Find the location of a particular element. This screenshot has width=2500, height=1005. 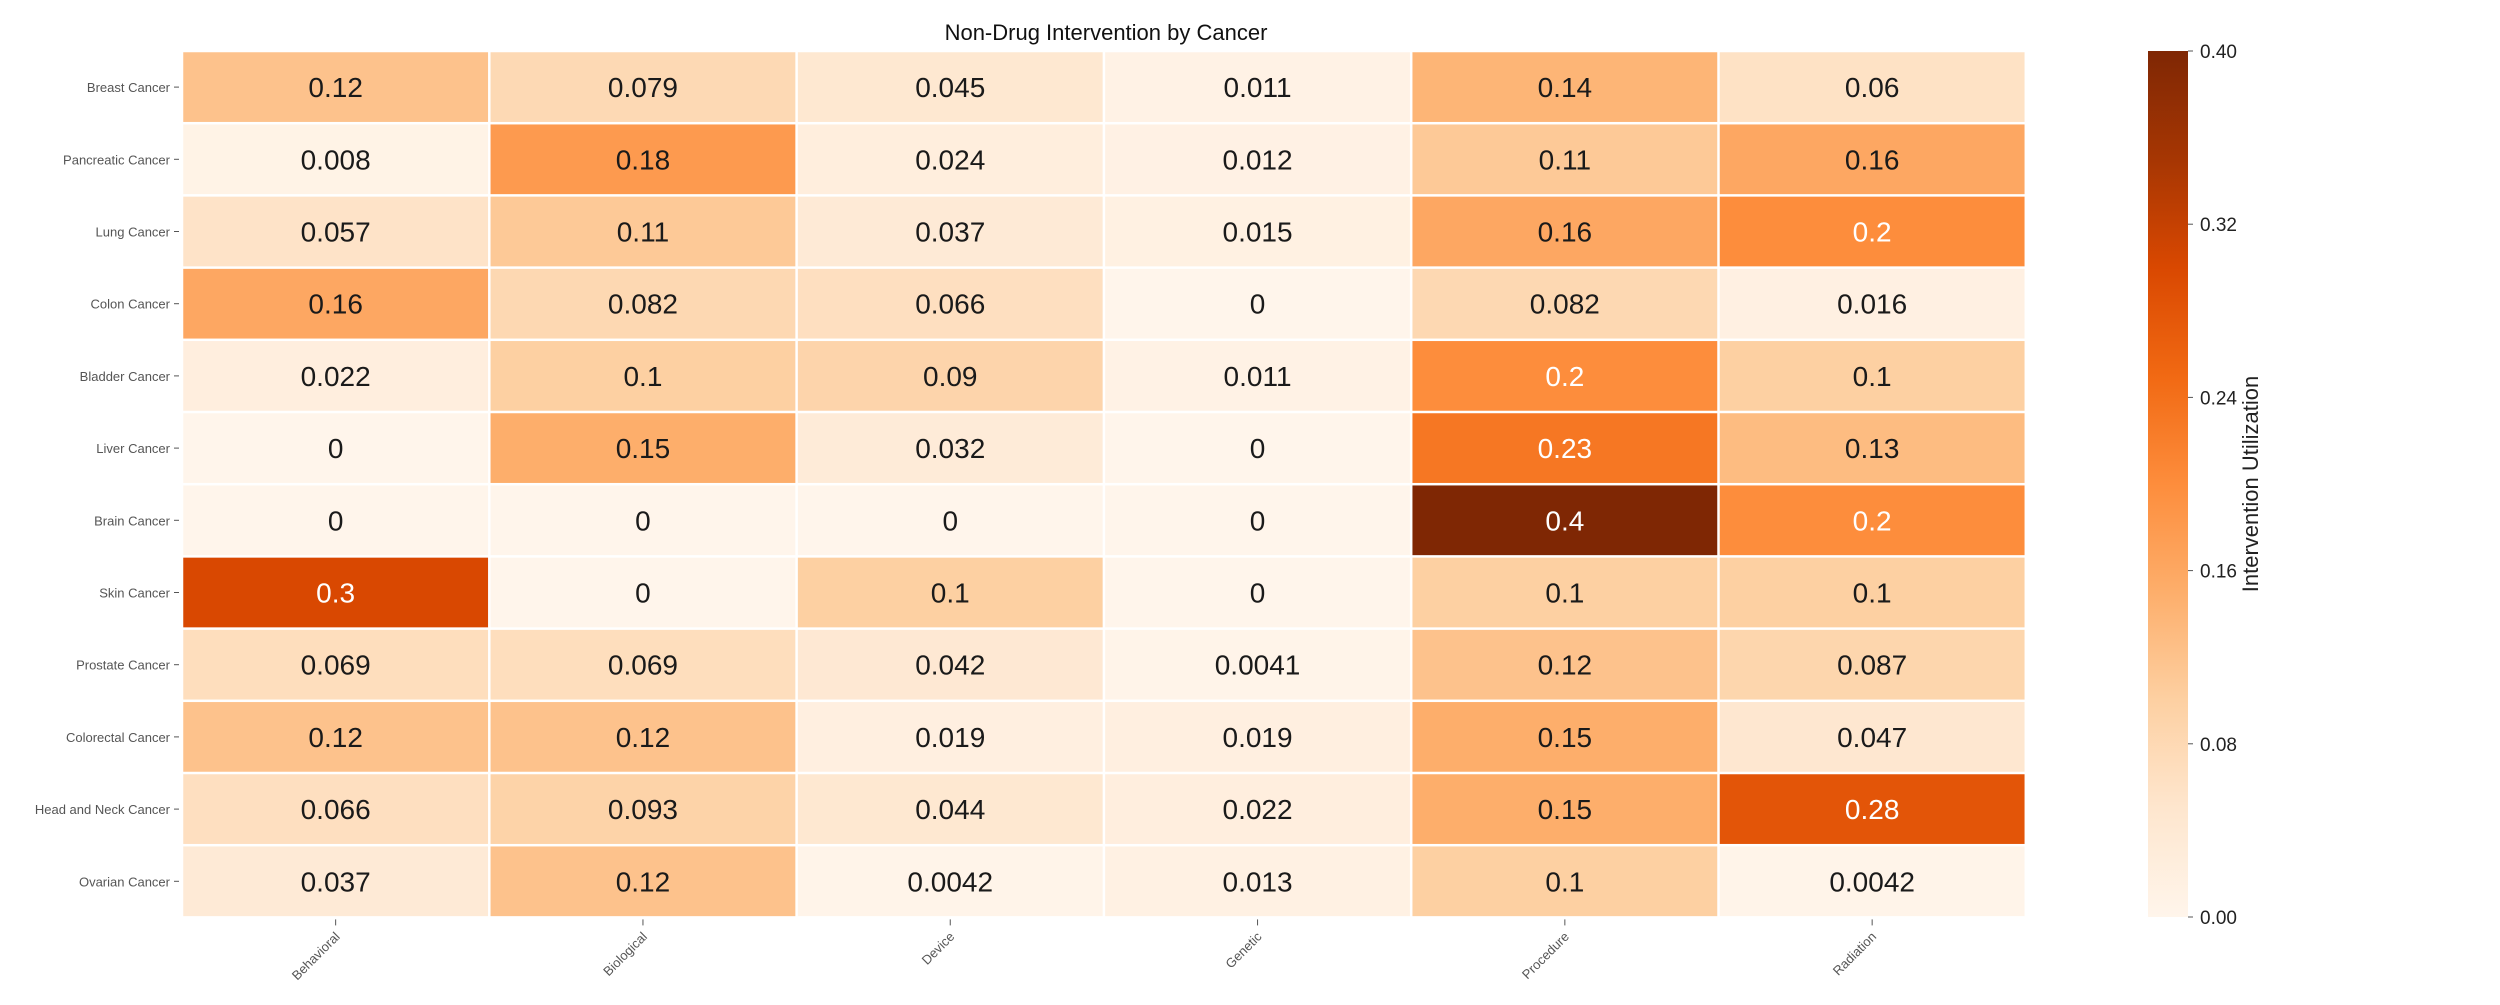

column-label: Procedure is located at coordinates (1545, 955).